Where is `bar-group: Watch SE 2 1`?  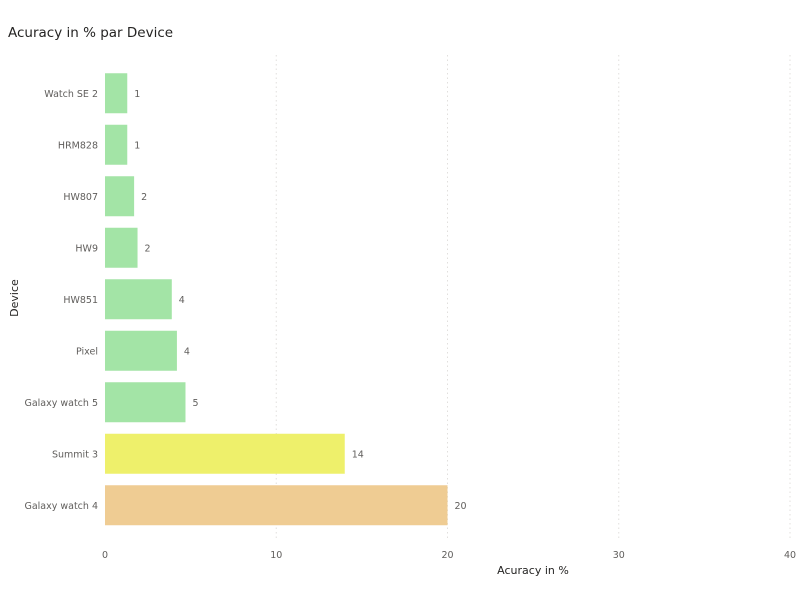
bar-group: Watch SE 2 1 is located at coordinates (92, 93).